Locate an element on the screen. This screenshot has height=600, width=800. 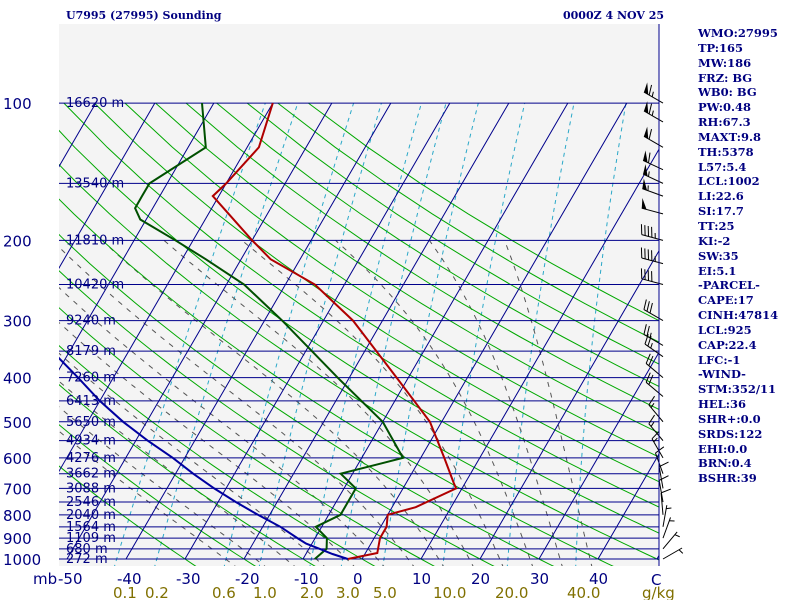
height-label: 2546 m is located at coordinates (91, 502).